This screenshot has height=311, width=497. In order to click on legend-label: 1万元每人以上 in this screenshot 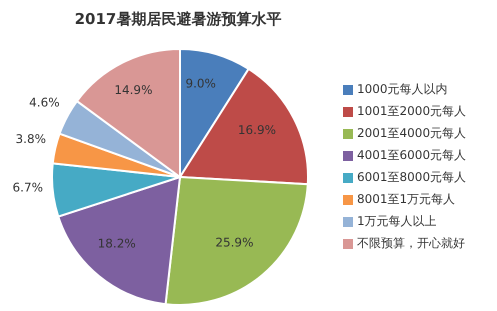, I will do `click(397, 221)`.